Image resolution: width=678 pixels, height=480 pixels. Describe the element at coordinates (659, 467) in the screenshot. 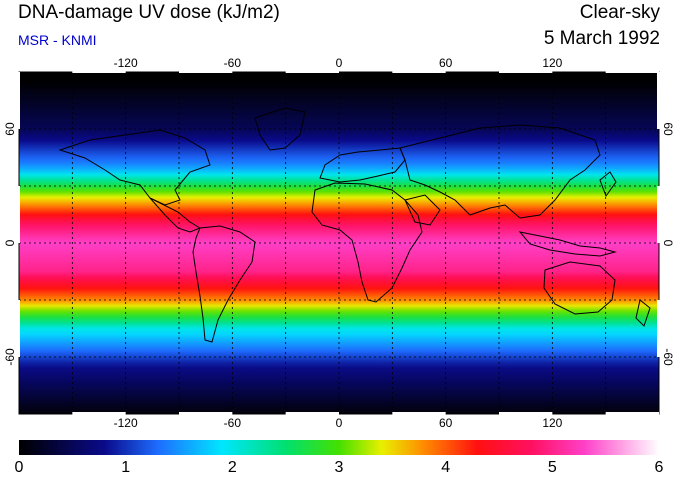

I see `colorbar-tick-label: 6` at that location.